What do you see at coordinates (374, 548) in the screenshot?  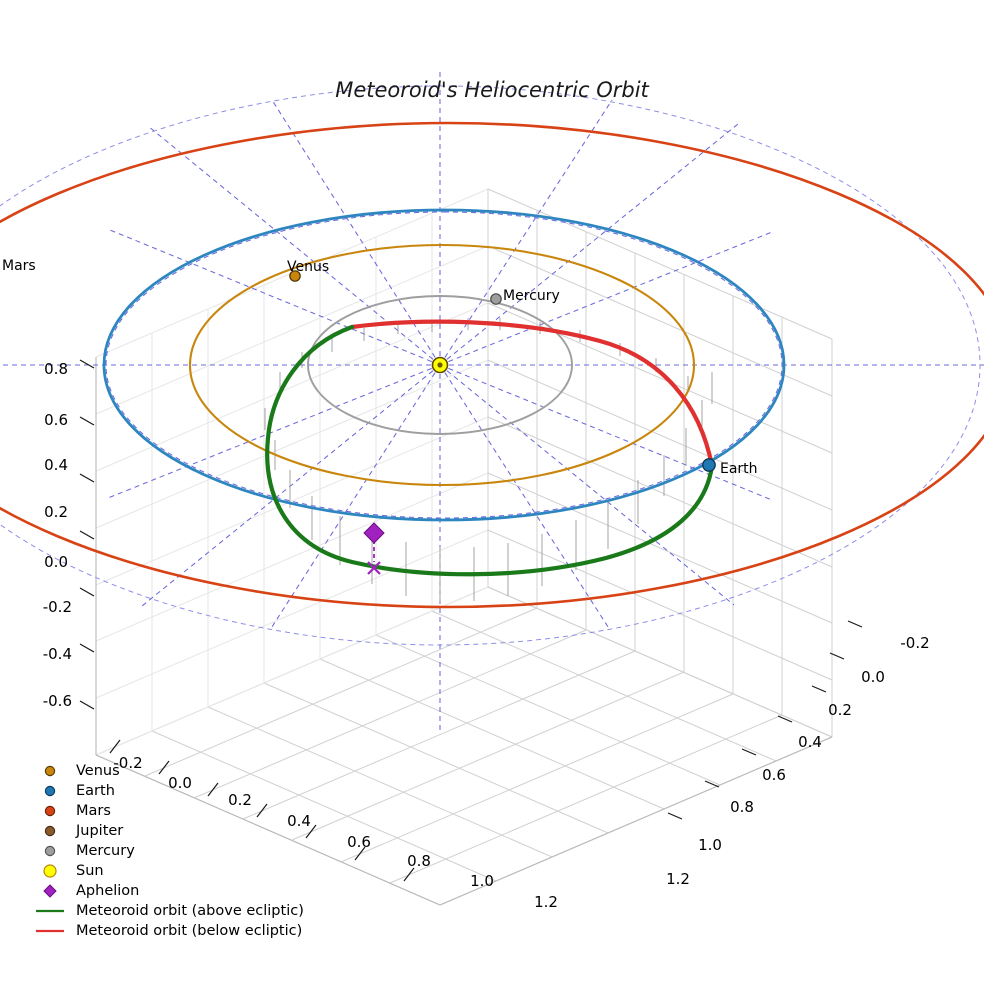 I see `aphelion-group` at bounding box center [374, 548].